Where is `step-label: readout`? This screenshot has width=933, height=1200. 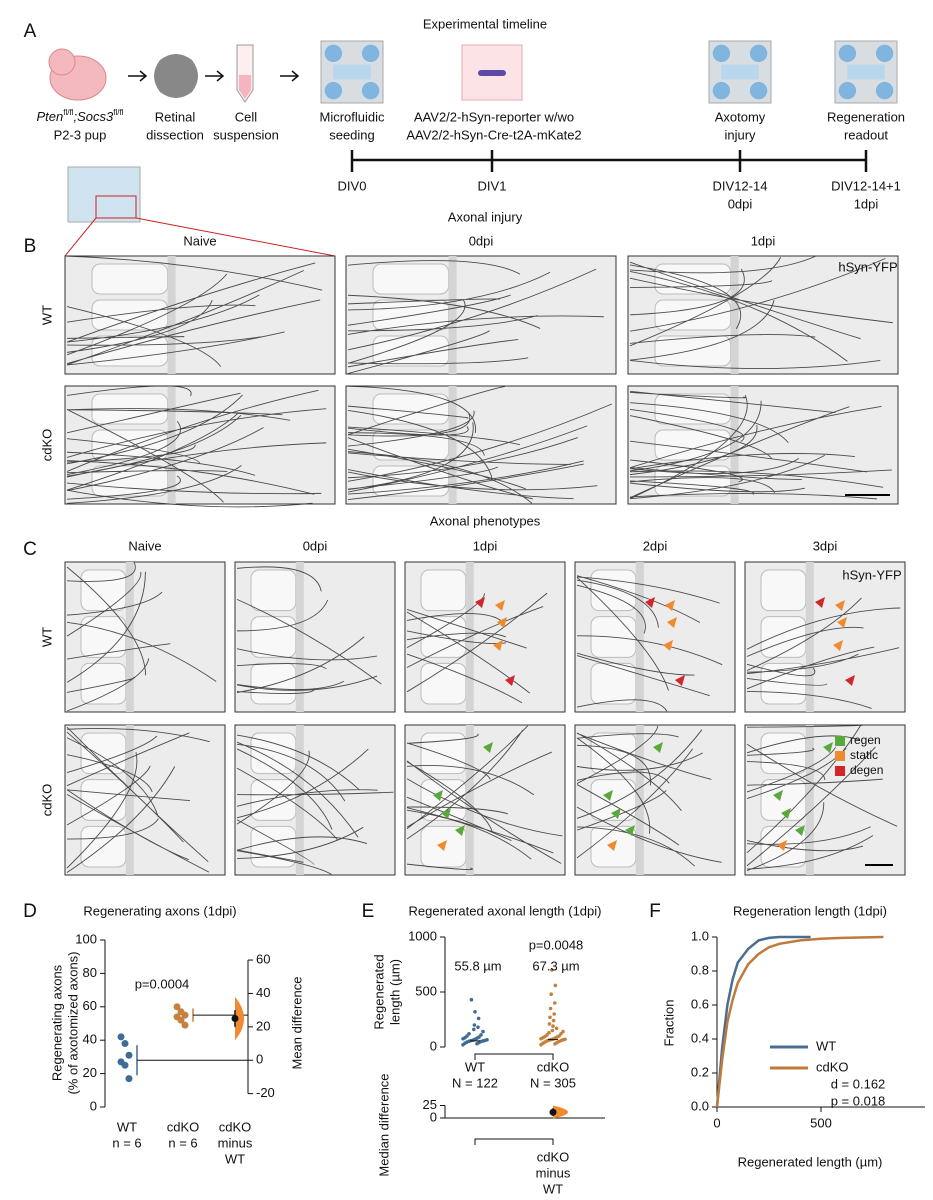 step-label: readout is located at coordinates (866, 134).